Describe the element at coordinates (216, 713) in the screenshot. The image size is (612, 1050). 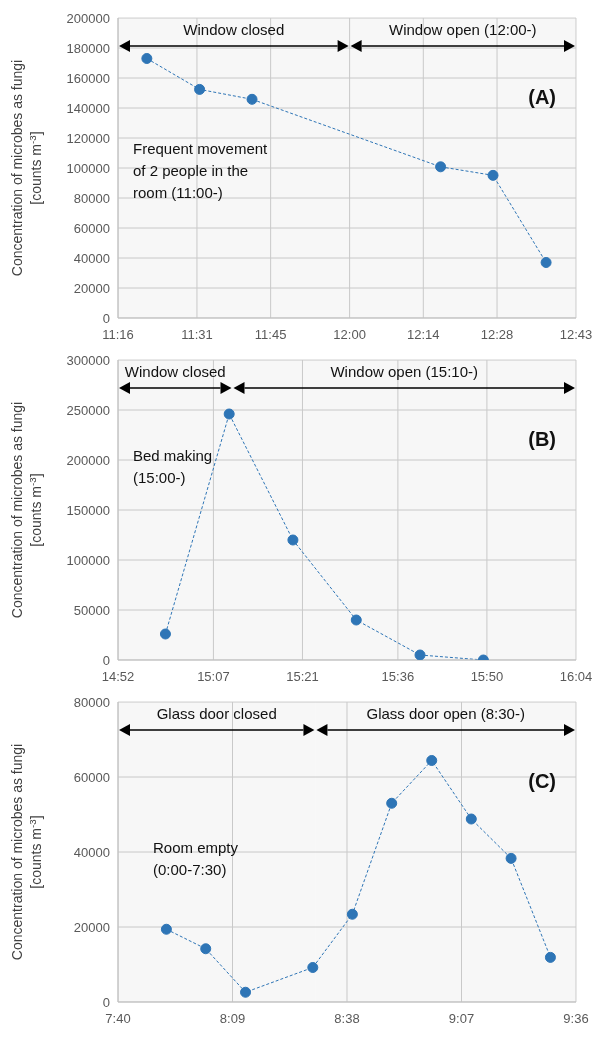
I see `band-label: Glass door closed` at that location.